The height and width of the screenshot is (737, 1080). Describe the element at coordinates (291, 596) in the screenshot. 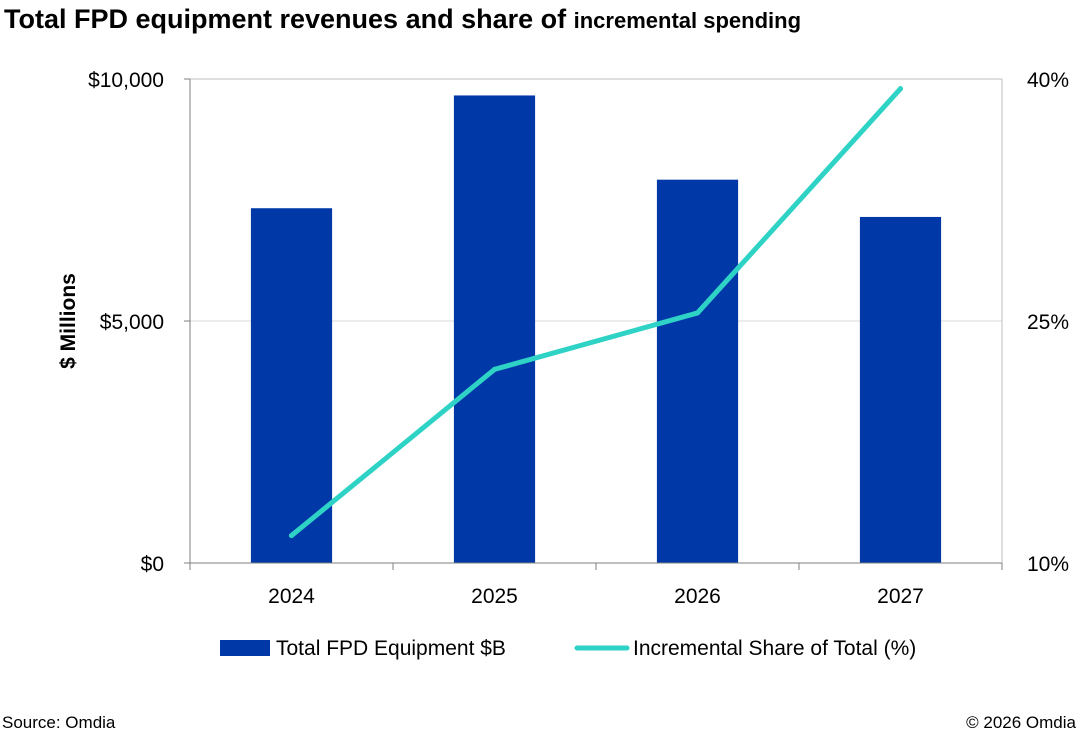

I see `x-tick-label: 2024` at that location.